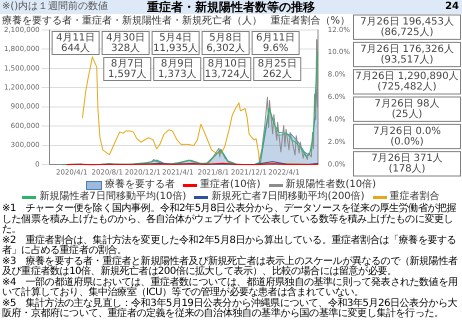  Describe the element at coordinates (112, 196) in the screenshot. I see `legend-label: 新規陽性者7日間移動平均(10倍)` at that location.